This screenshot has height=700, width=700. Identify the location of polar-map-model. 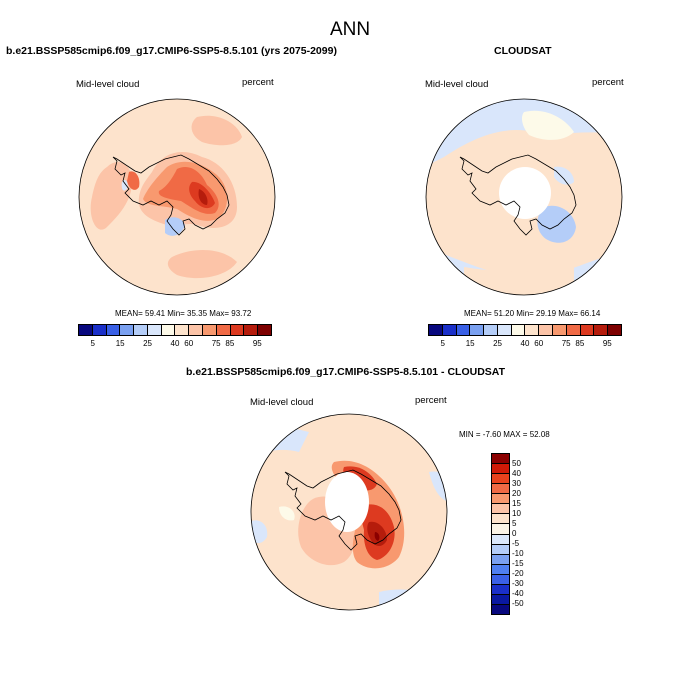
(177, 197).